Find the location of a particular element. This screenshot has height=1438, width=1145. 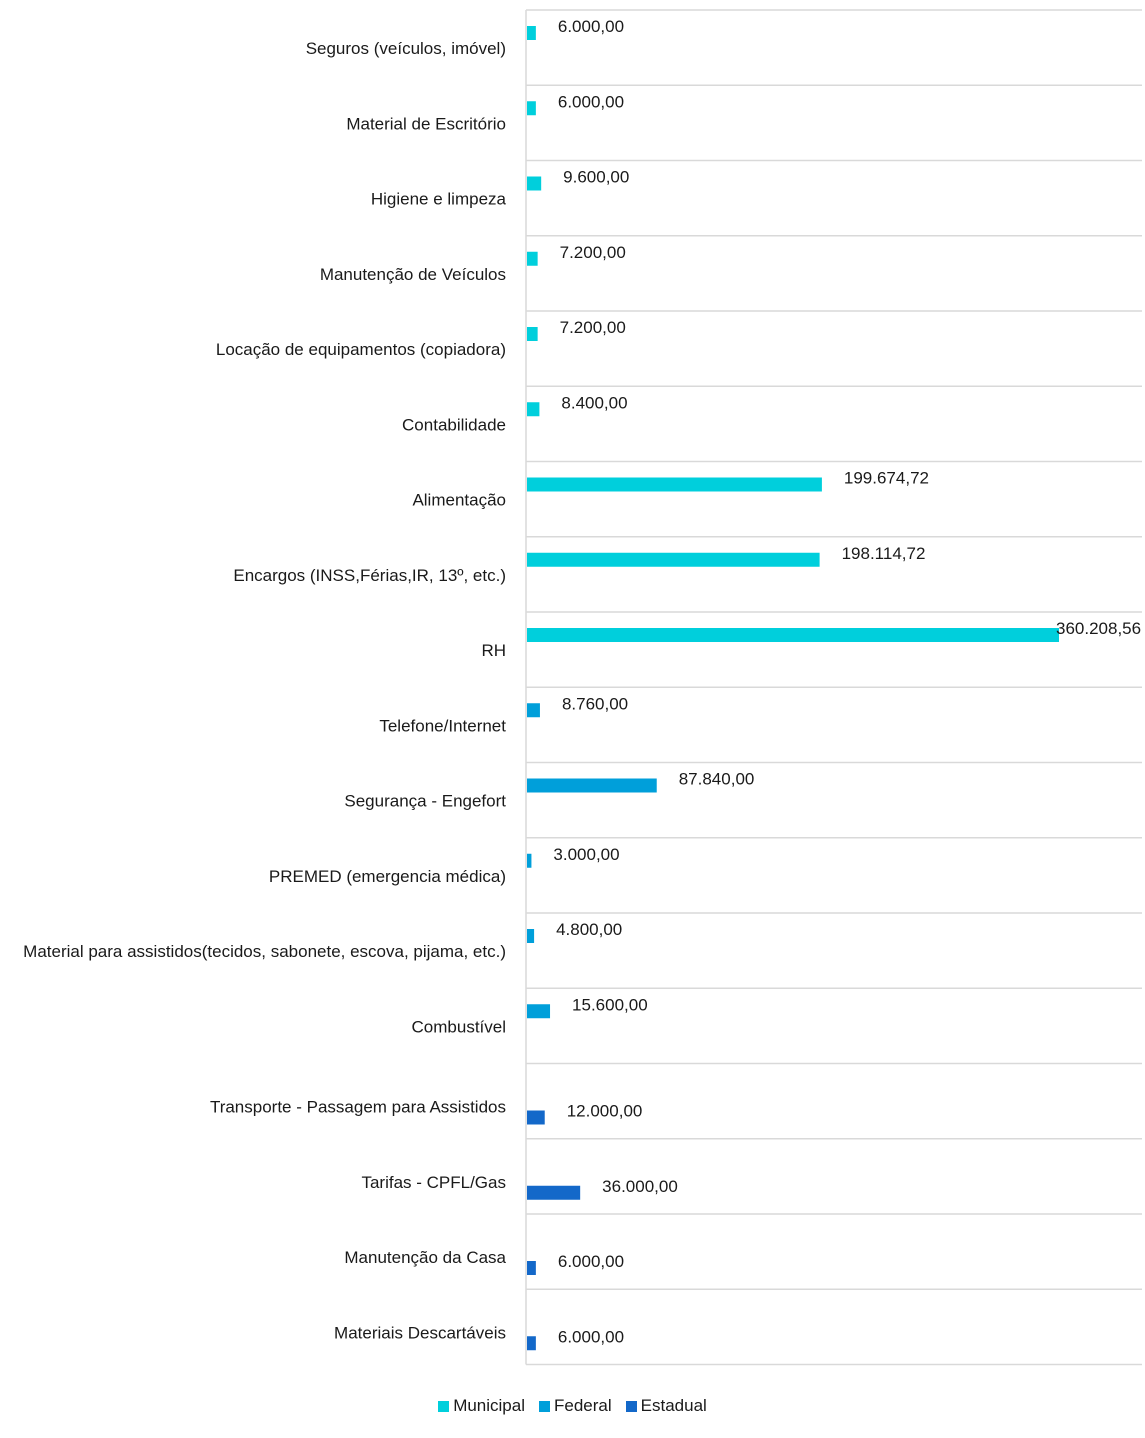

legend-item-estadual: Estadual is located at coordinates (666, 1406).